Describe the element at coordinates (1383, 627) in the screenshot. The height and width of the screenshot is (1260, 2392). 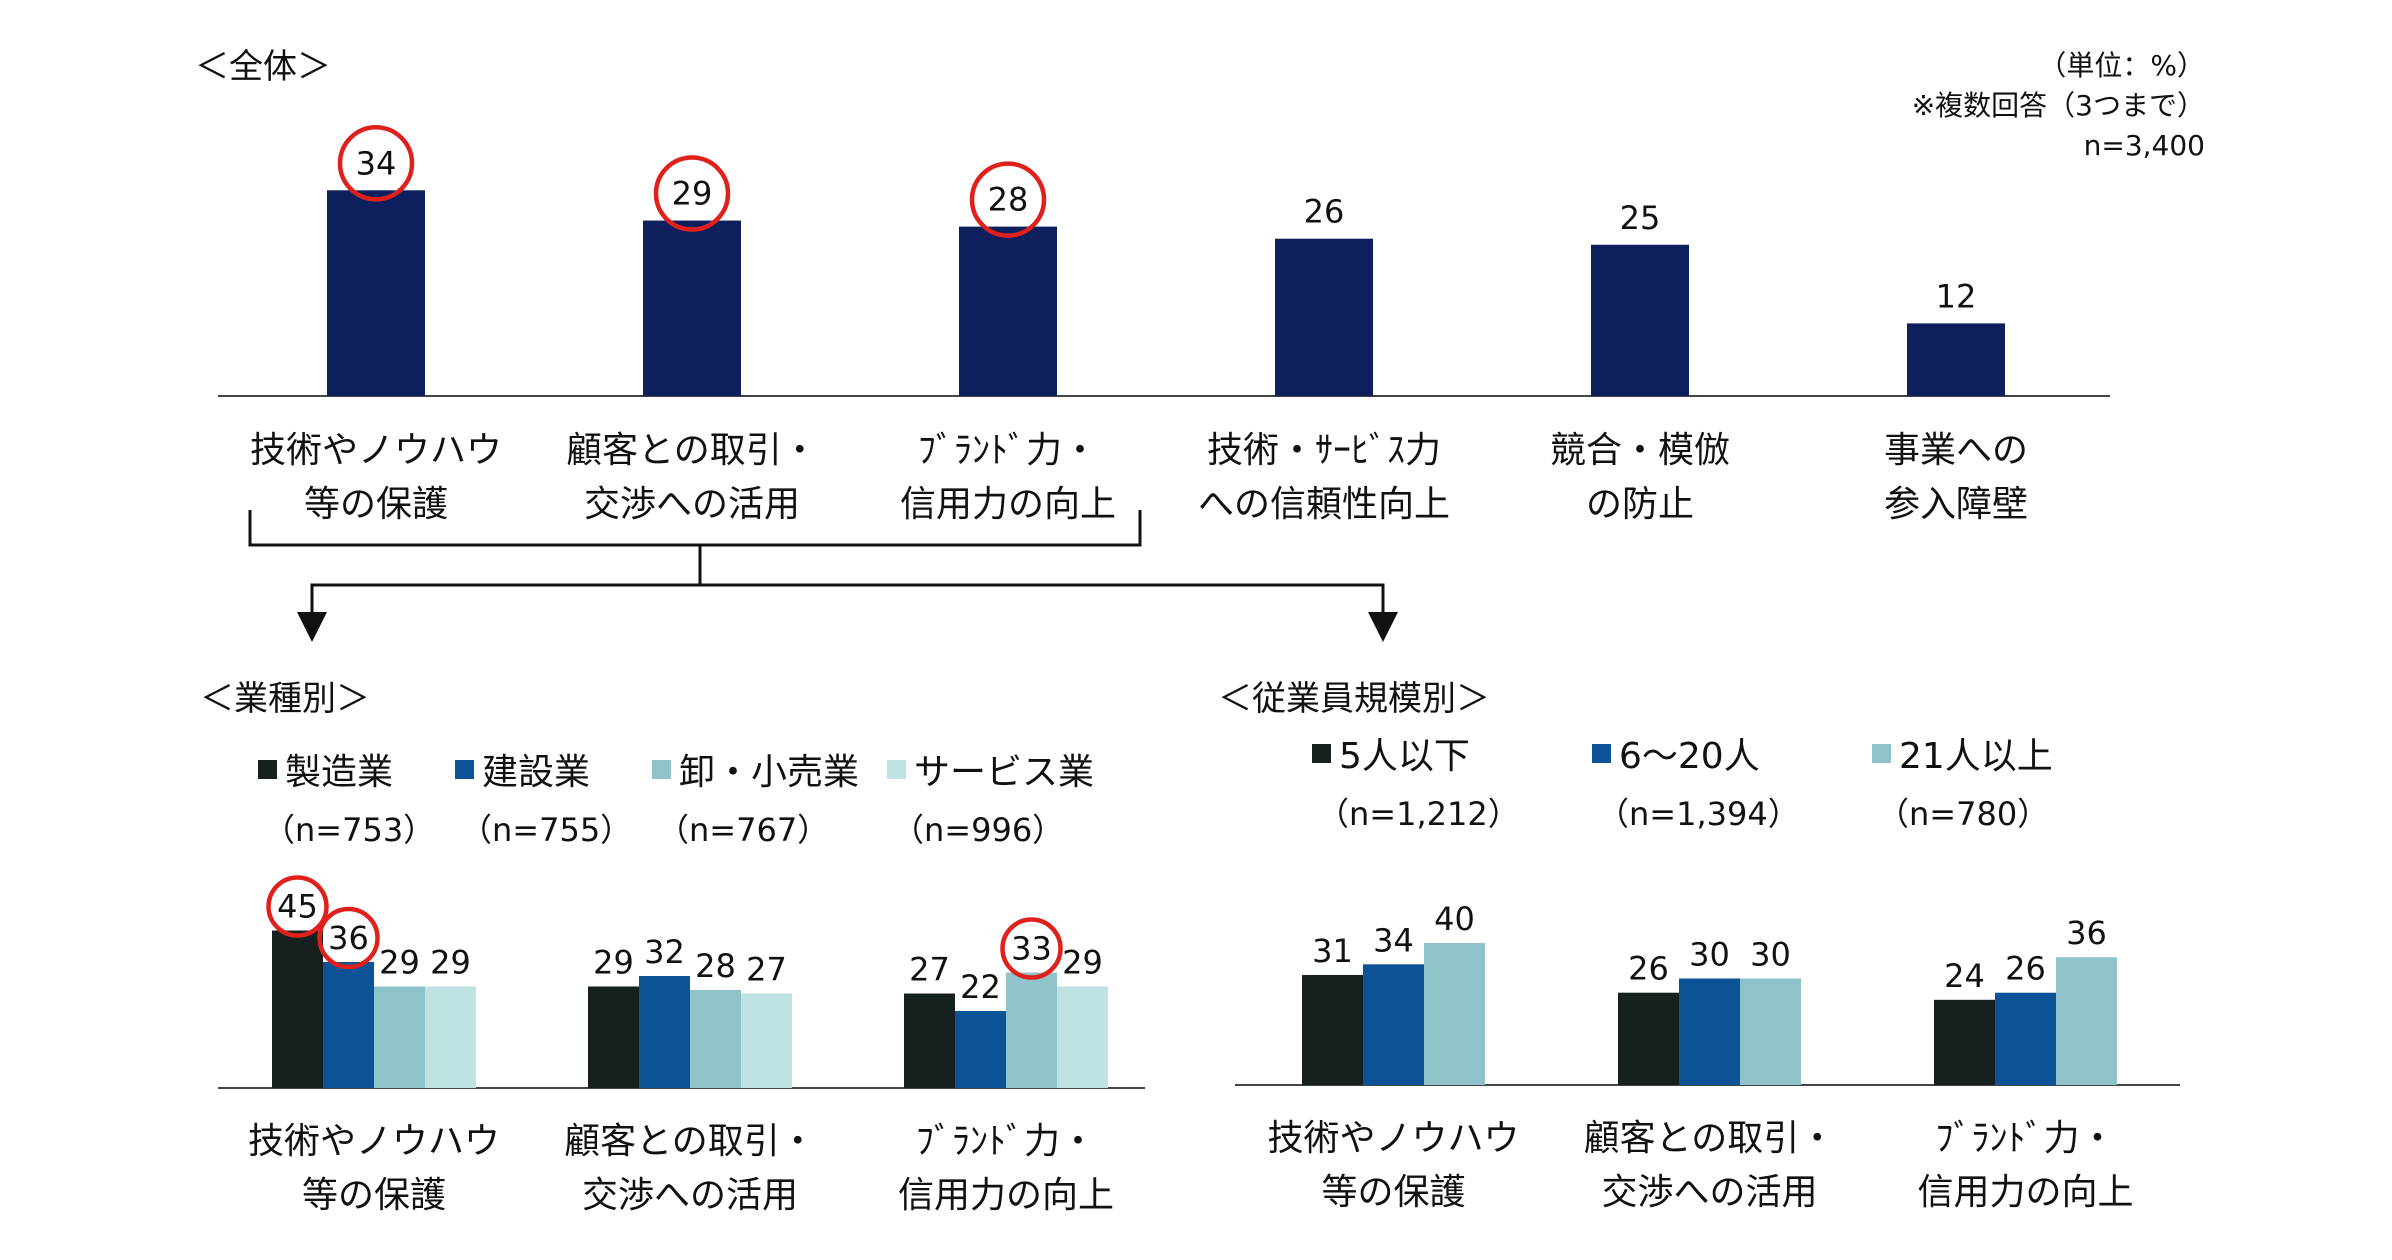
I see `arrow-right-icon` at that location.